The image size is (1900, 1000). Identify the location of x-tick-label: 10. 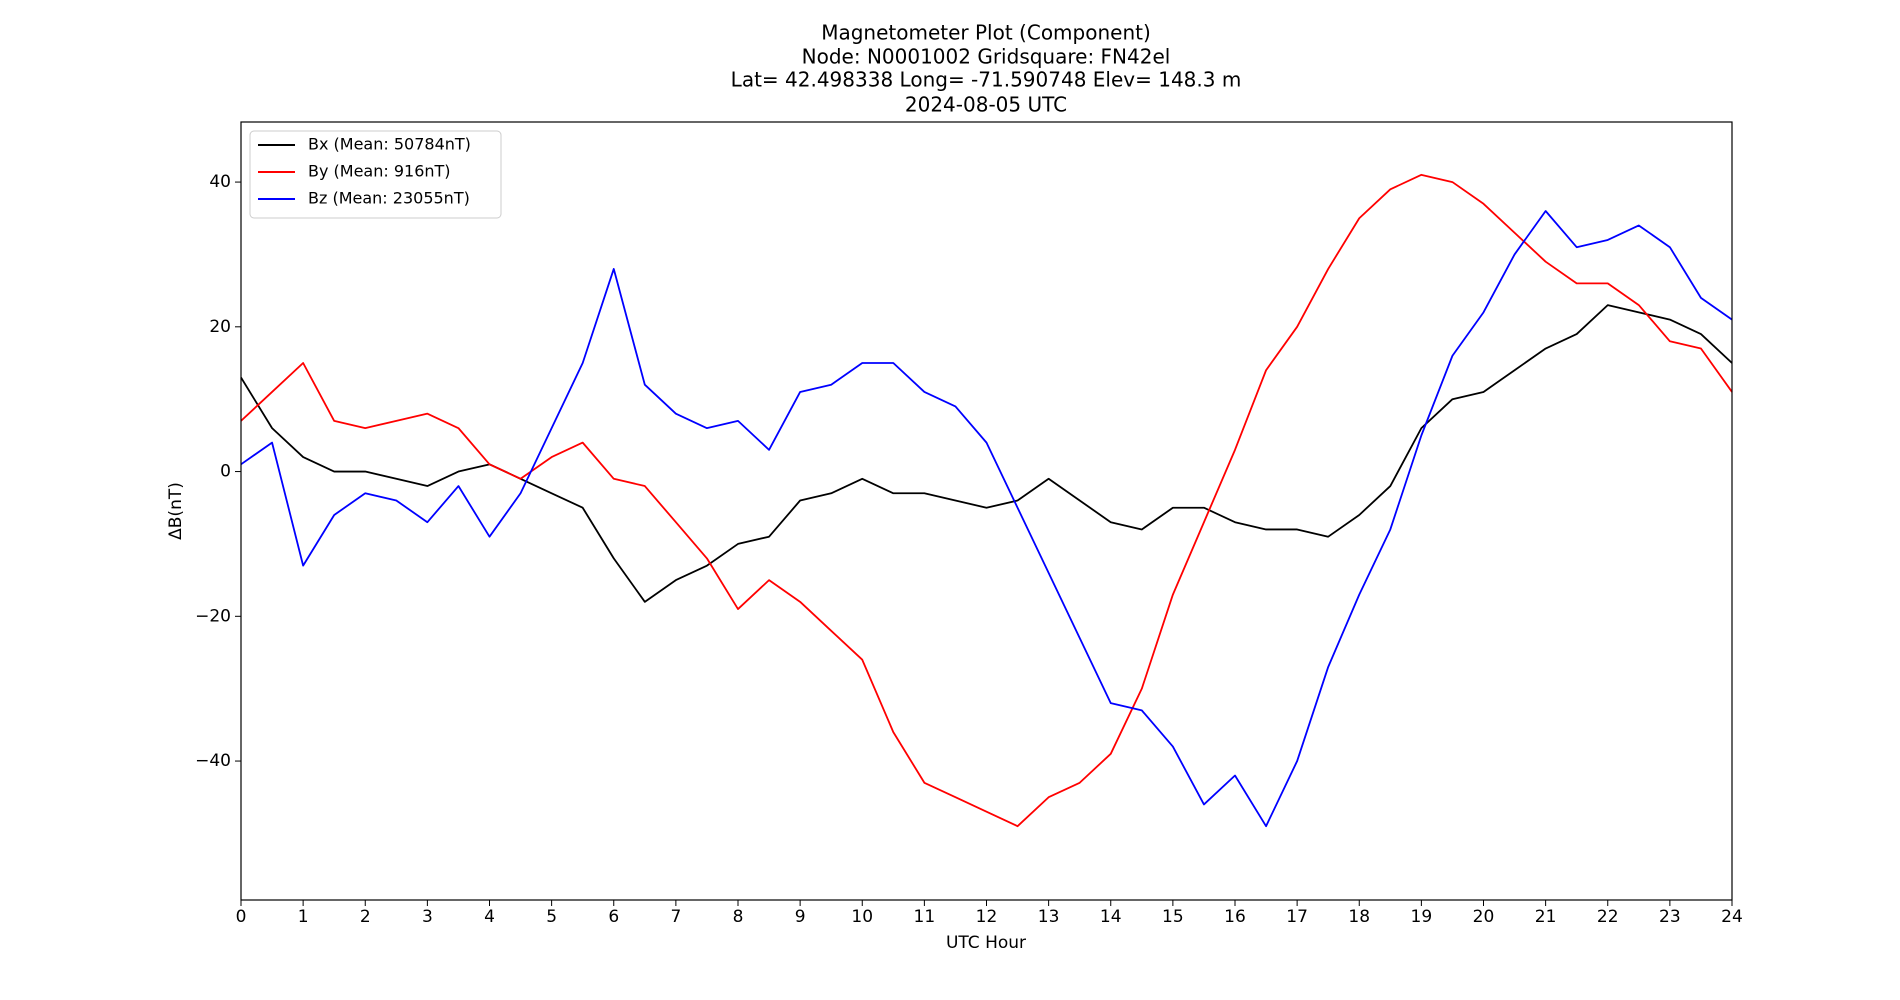
(862, 917).